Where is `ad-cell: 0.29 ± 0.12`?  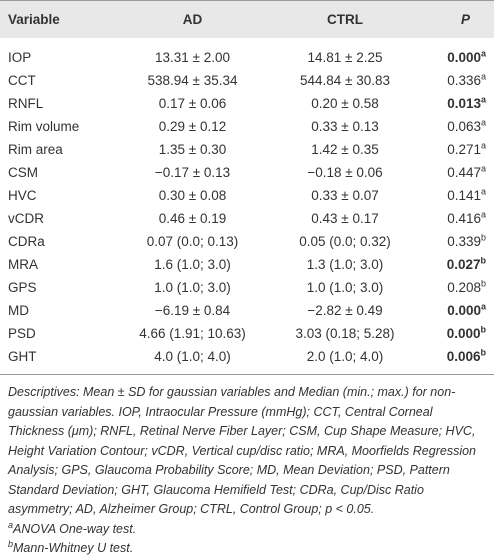 ad-cell: 0.29 ± 0.12 is located at coordinates (192, 126).